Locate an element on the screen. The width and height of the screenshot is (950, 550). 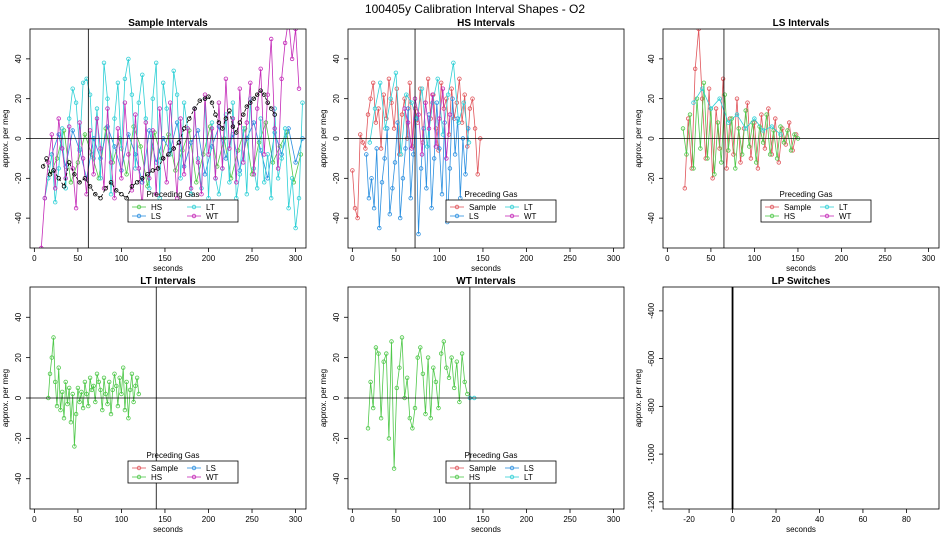
y-tick-label: -40 is located at coordinates (336, 478).